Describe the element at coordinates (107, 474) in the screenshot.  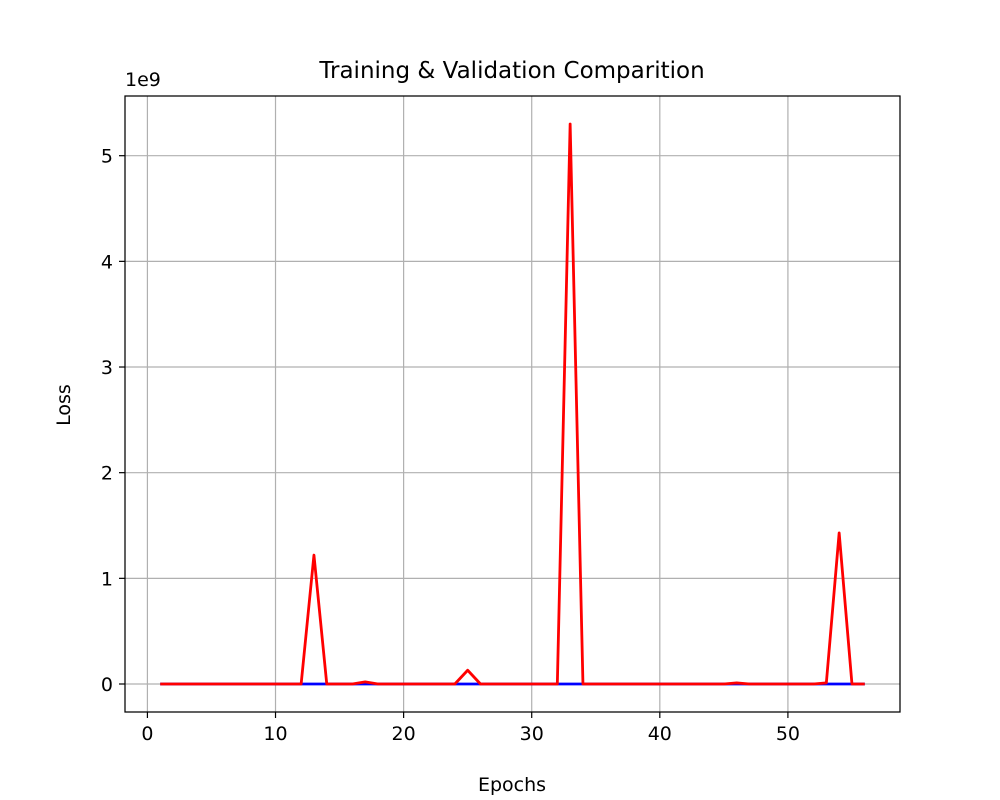
I see `y-tick-label: 2` at that location.